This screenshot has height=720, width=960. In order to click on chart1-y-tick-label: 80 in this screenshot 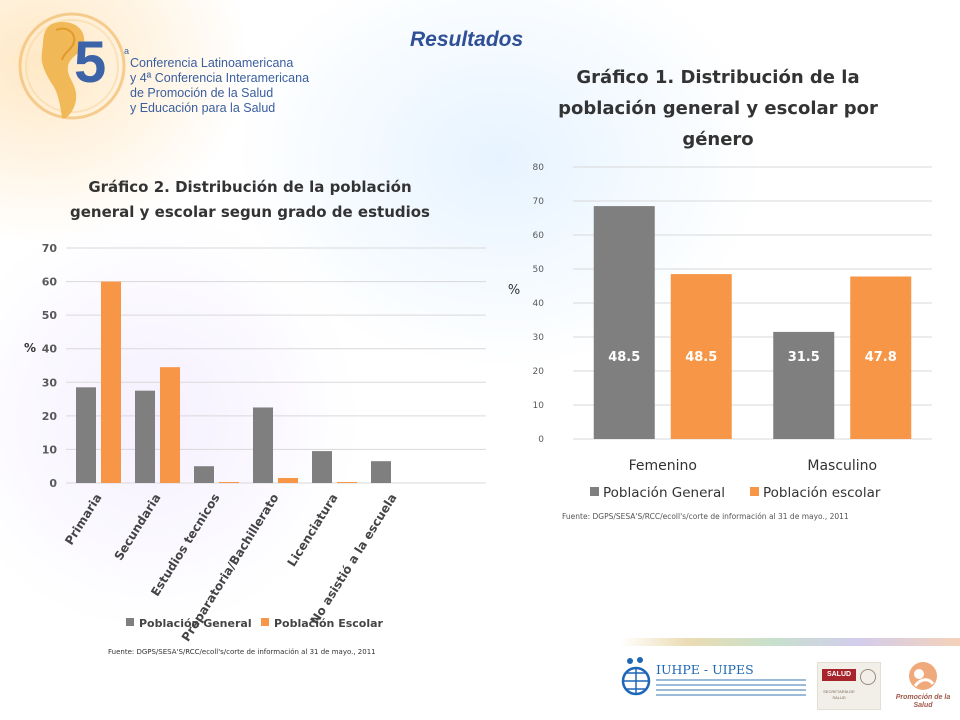, I will do `click(539, 168)`.